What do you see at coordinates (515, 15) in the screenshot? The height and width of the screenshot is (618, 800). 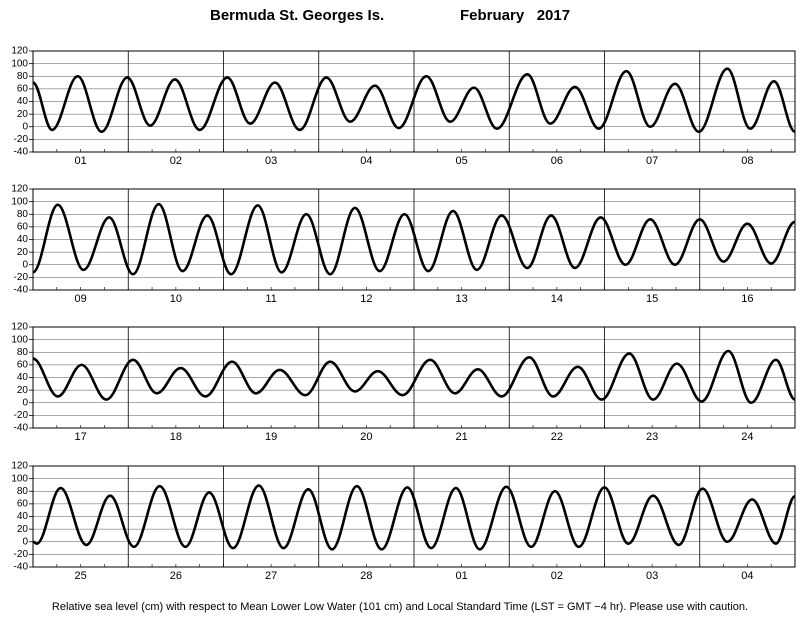 I see `title-month: February 2017` at bounding box center [515, 15].